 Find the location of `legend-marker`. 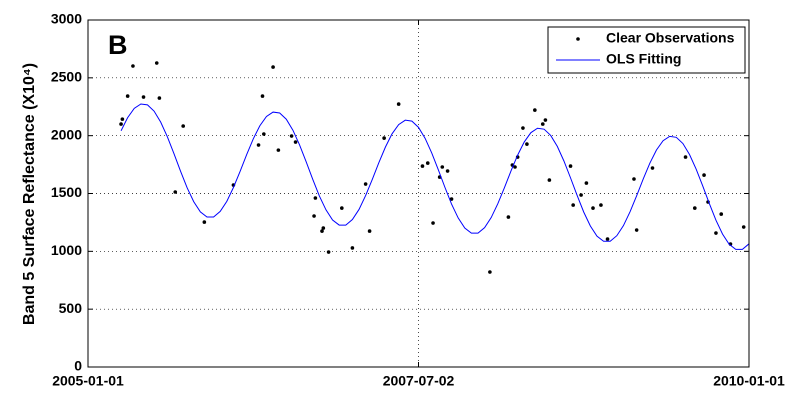

legend-marker is located at coordinates (578, 39).